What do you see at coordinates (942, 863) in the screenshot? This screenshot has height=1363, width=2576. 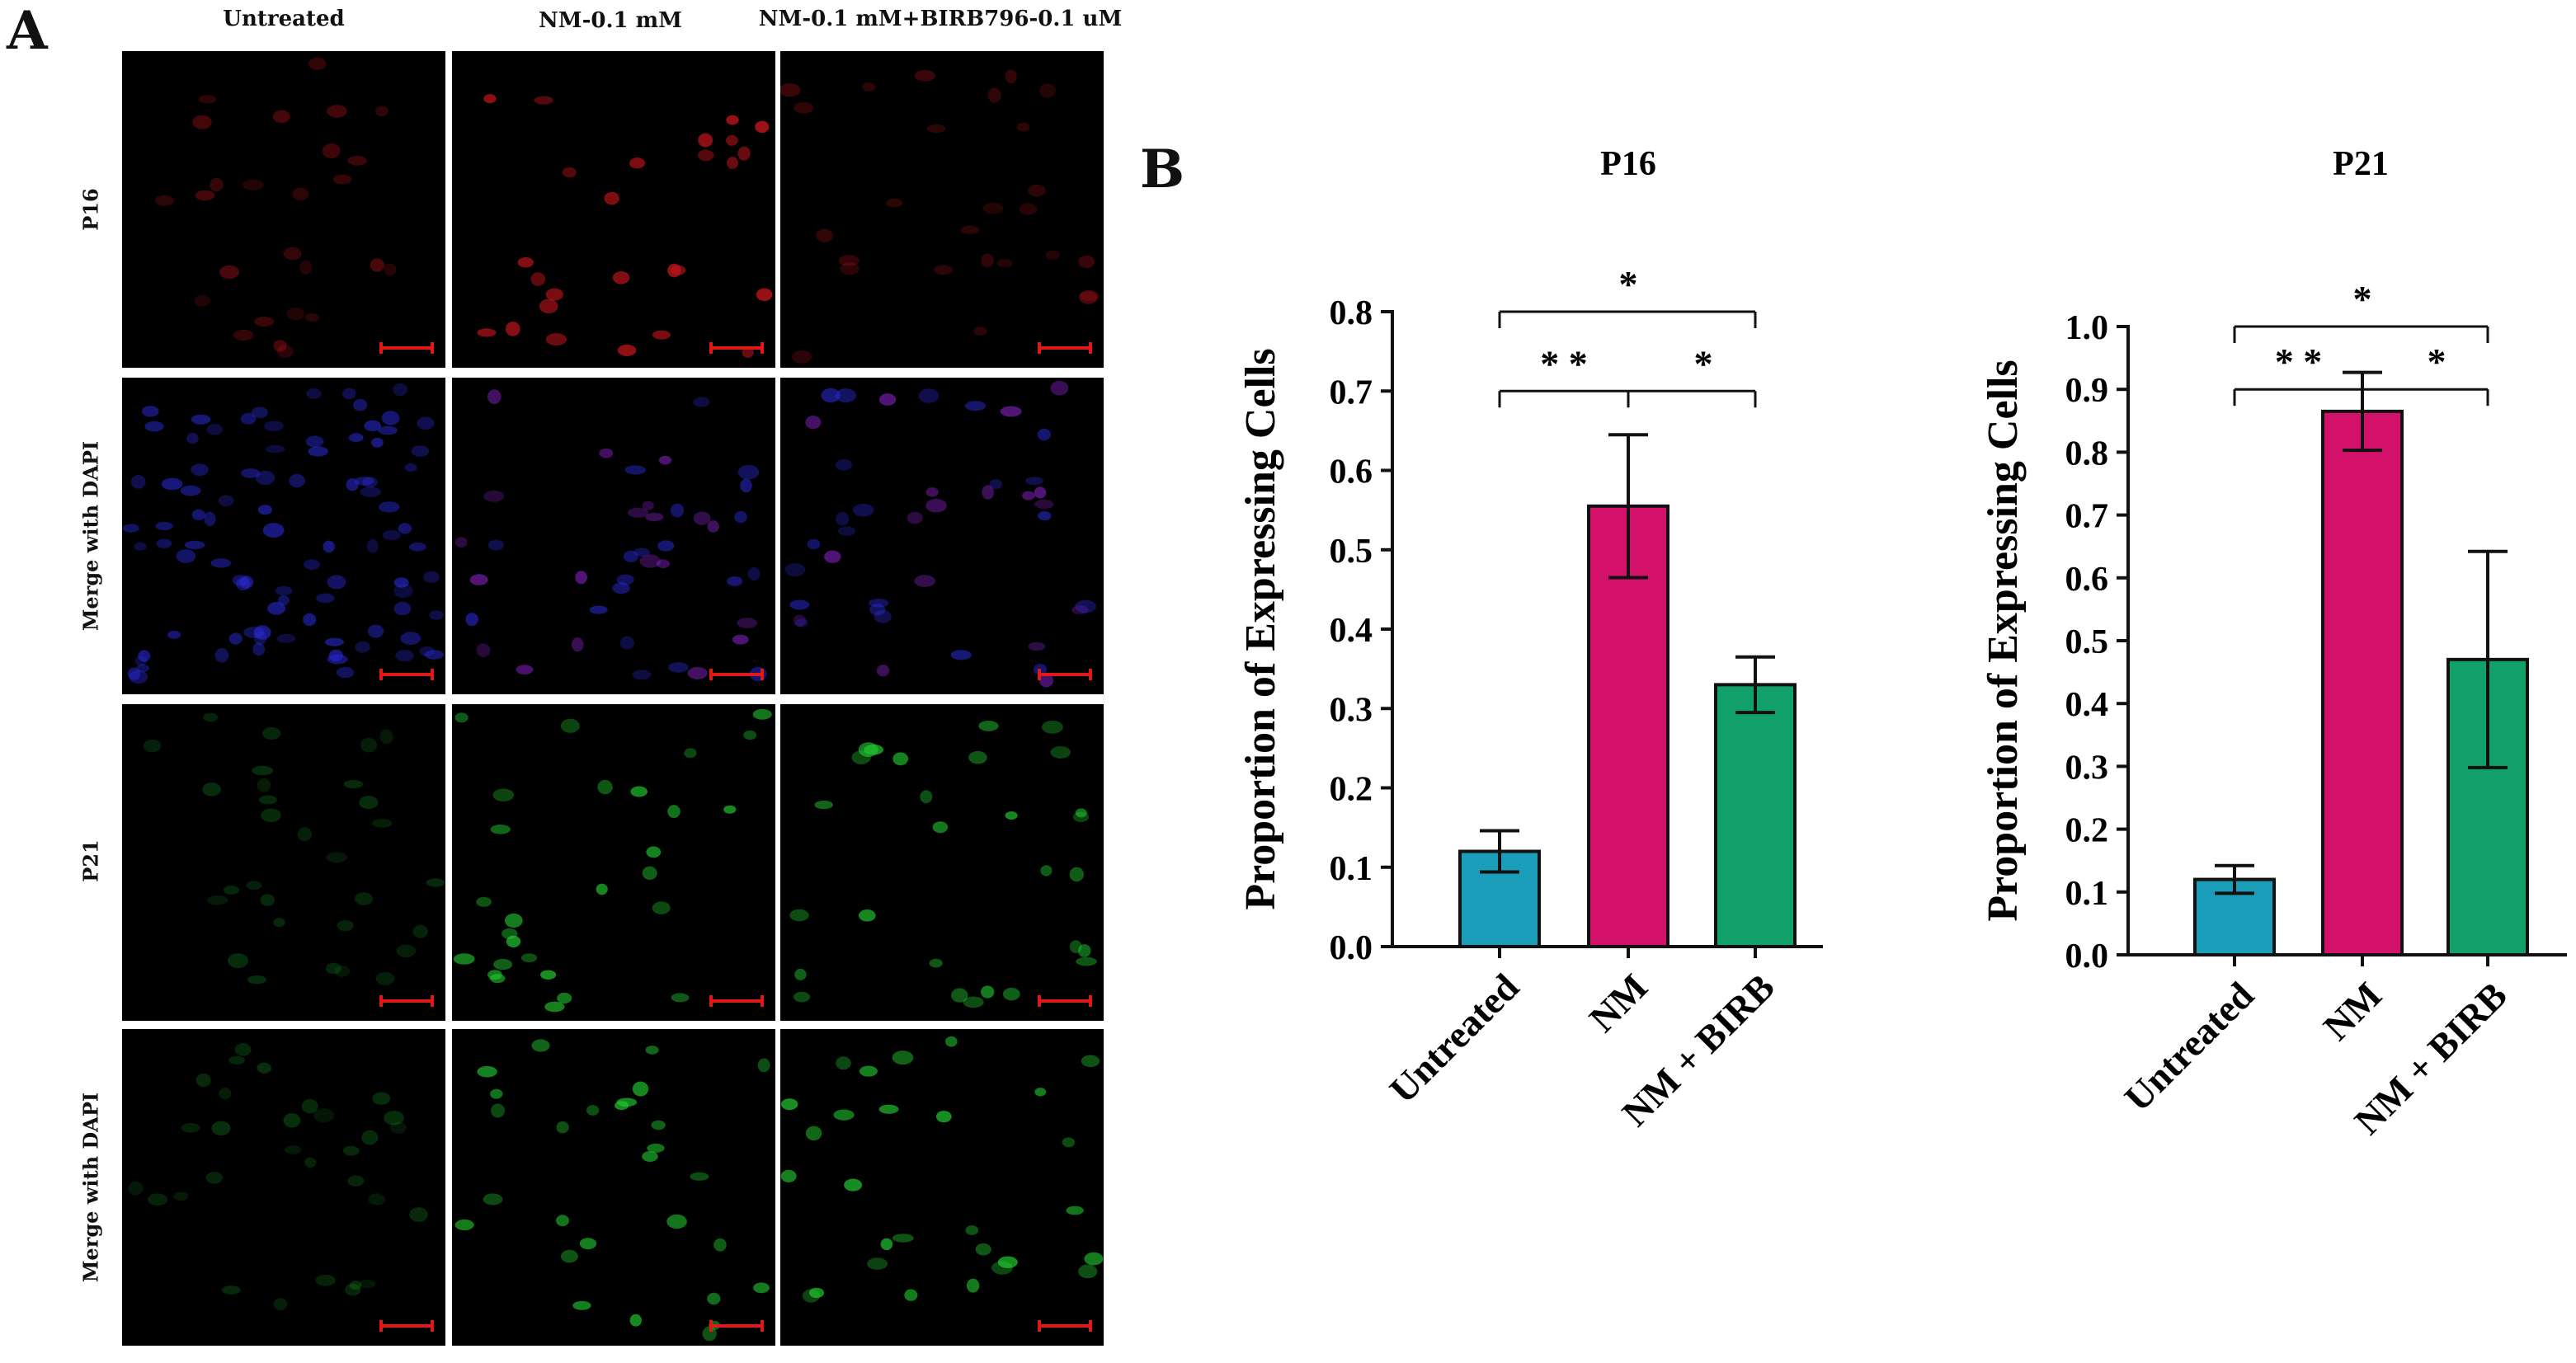 I see `micrograph-p21-nm-birb` at bounding box center [942, 863].